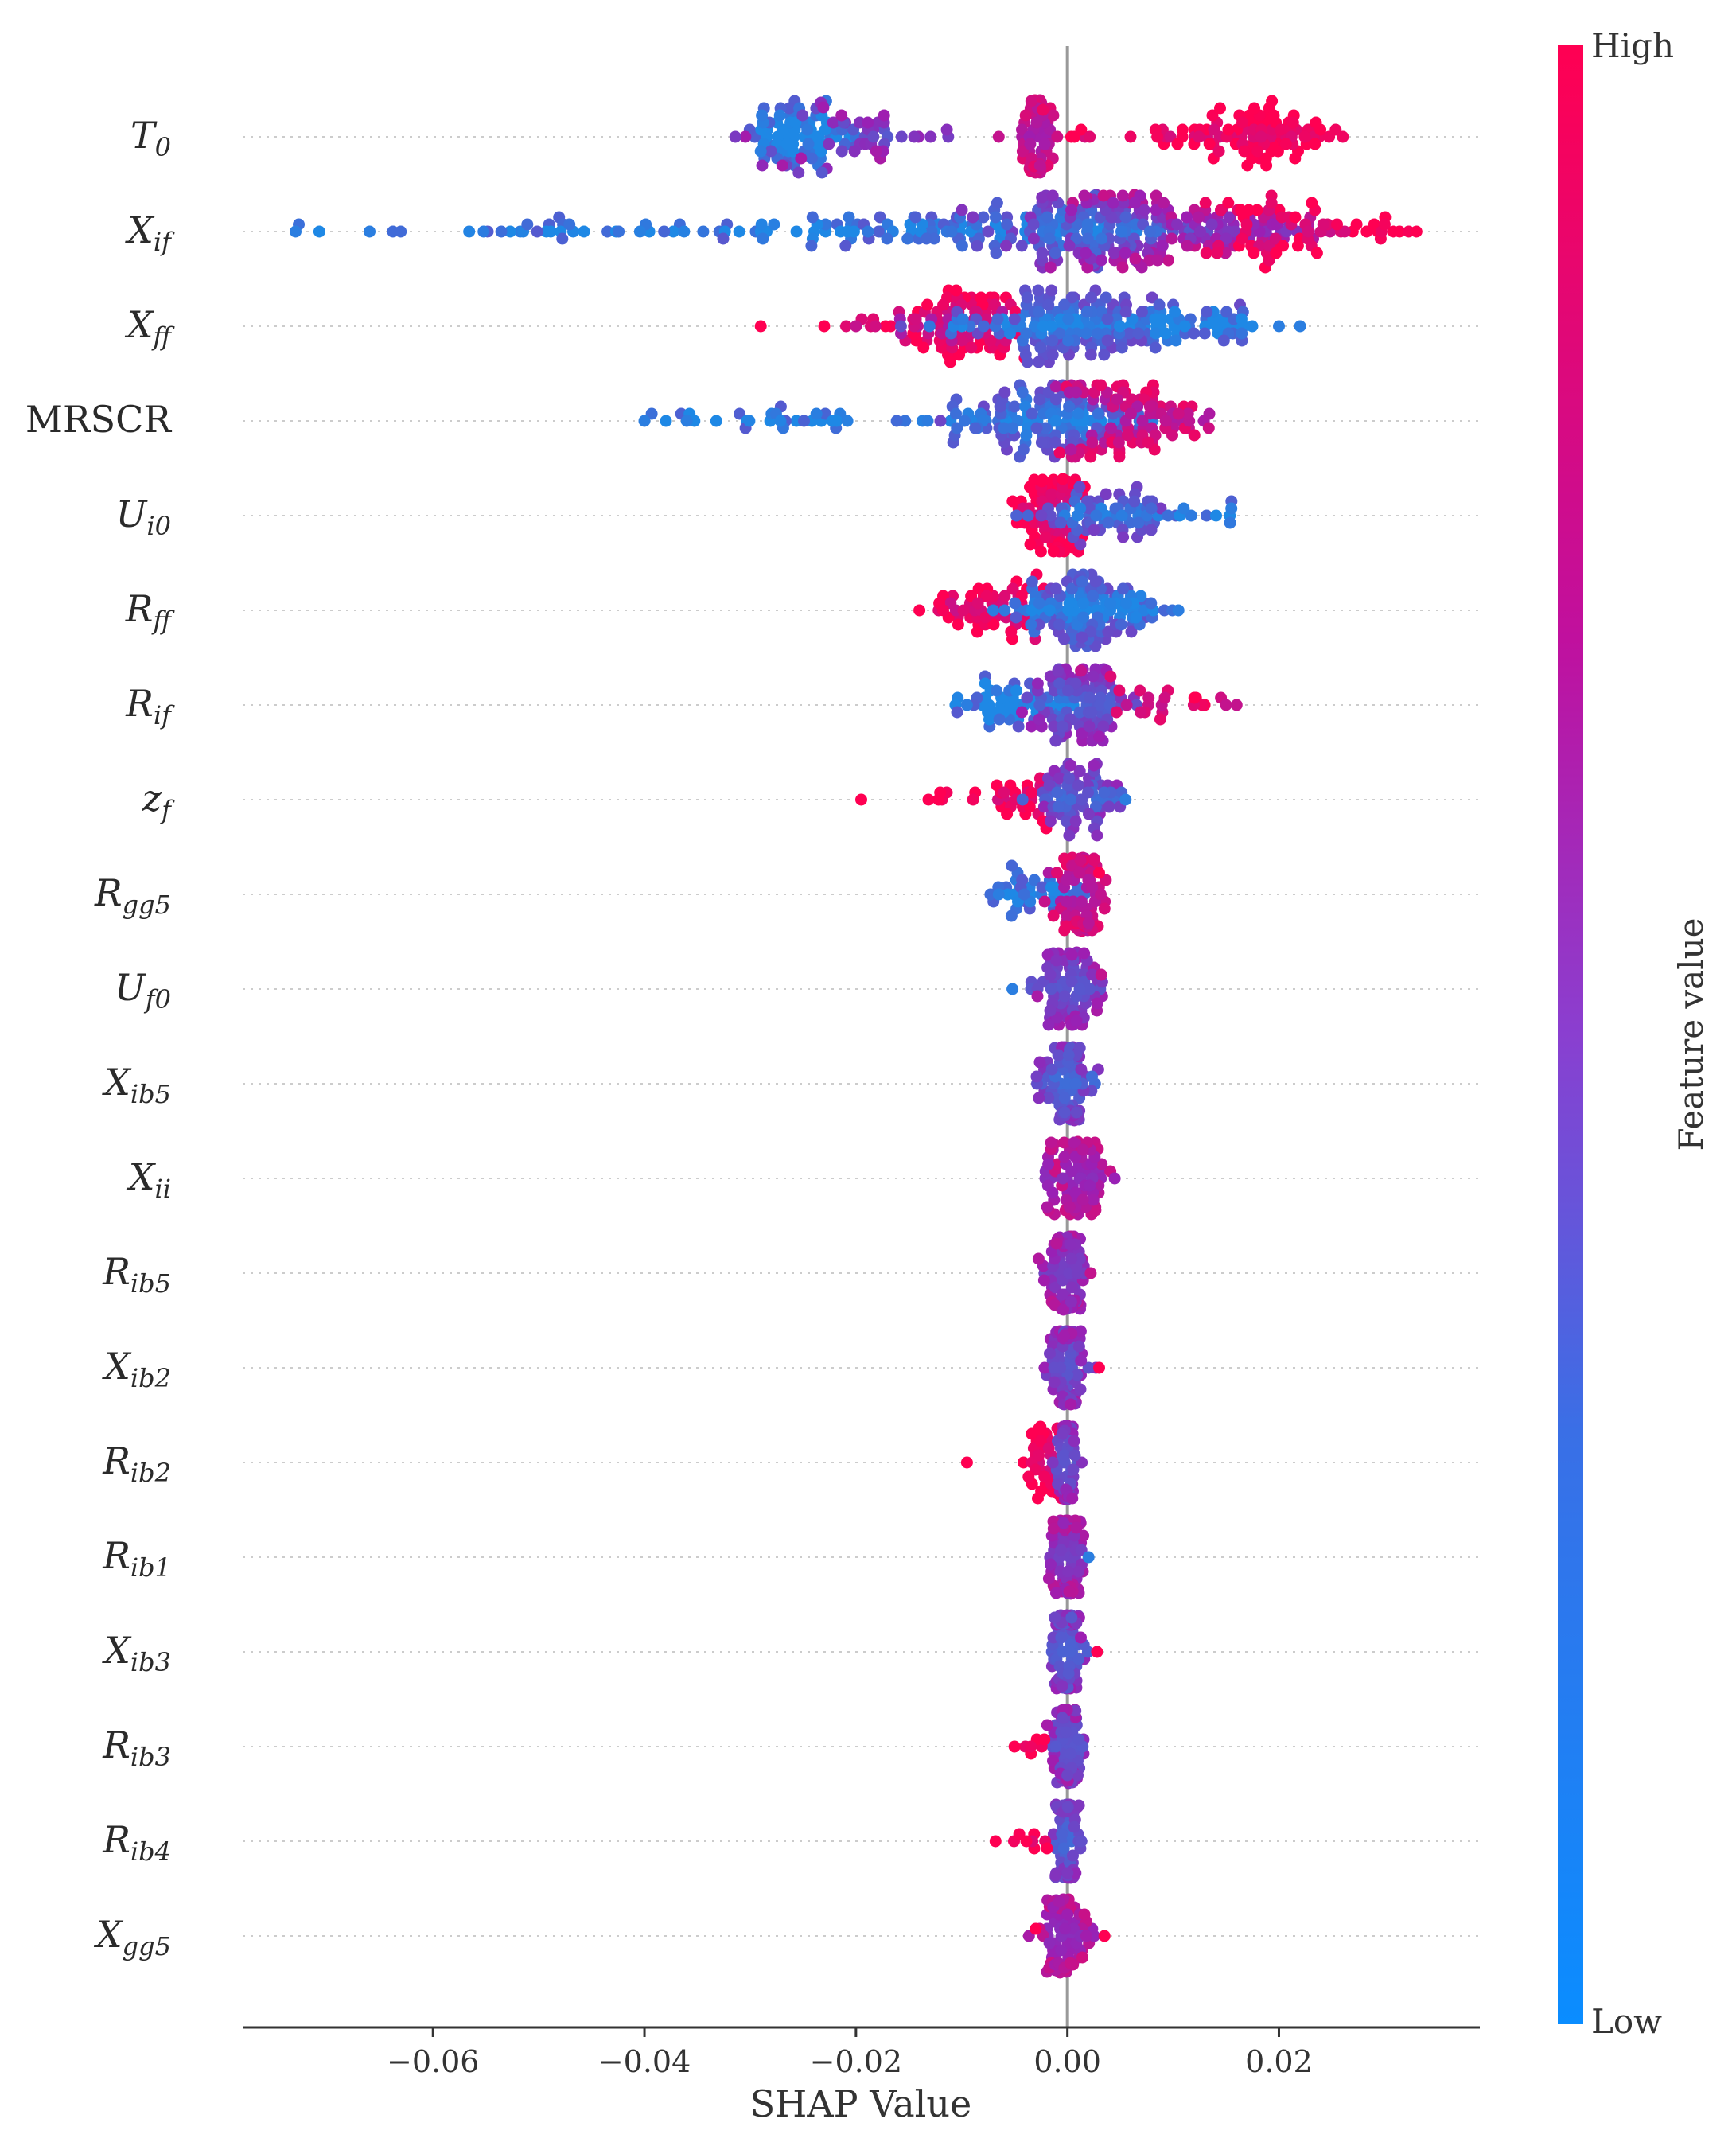  I want to click on feature-label: T0, so click(150, 138).